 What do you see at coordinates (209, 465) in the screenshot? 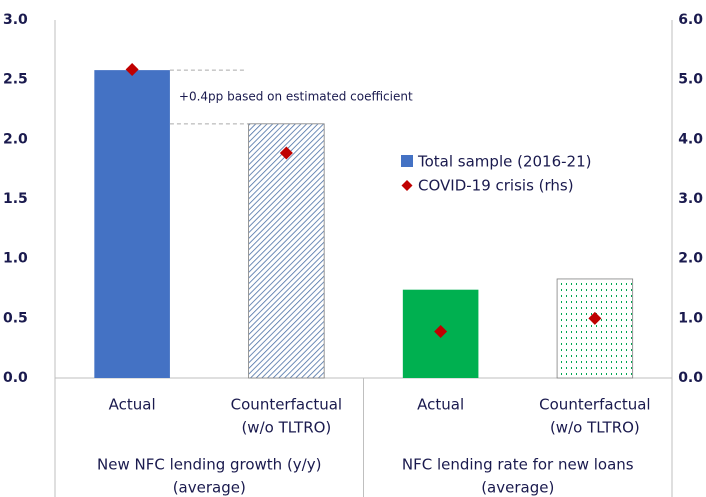
I see `group-label: New NFC lending growth (y/y)` at bounding box center [209, 465].